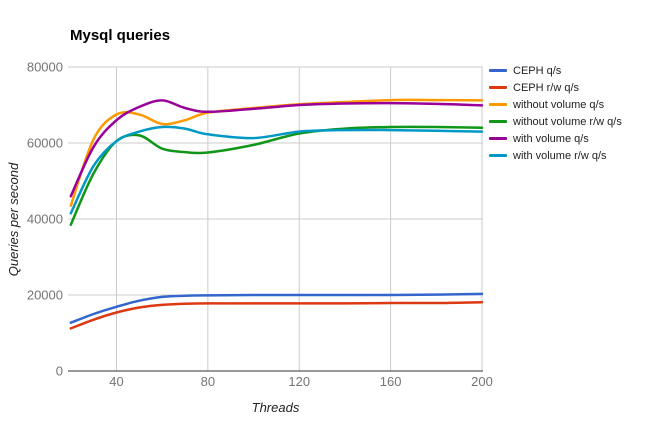 The height and width of the screenshot is (433, 664). What do you see at coordinates (567, 121) in the screenshot?
I see `legend-label: without volume r/w q/s` at bounding box center [567, 121].